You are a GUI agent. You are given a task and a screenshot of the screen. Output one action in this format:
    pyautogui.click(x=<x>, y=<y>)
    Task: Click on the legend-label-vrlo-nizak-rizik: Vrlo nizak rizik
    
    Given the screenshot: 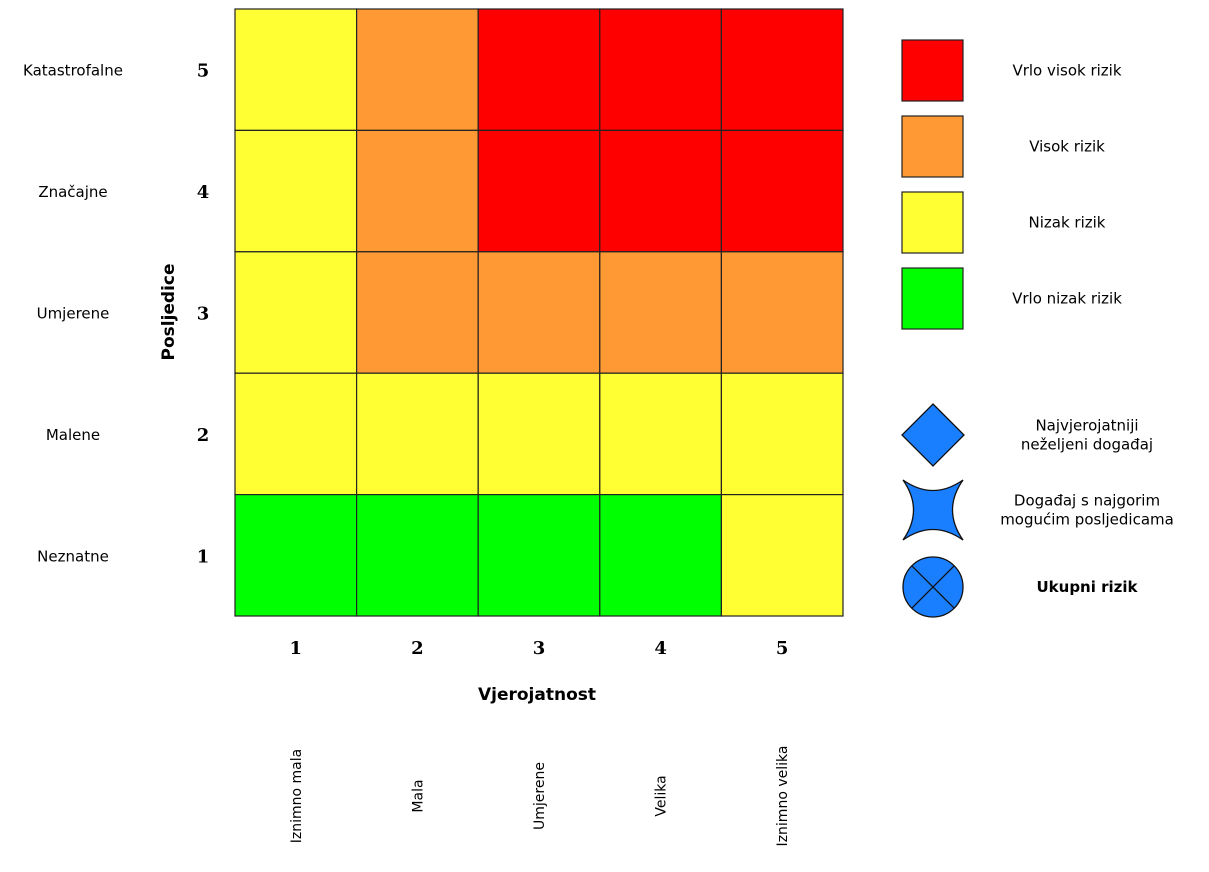 What is the action you would take?
    pyautogui.click(x=1067, y=299)
    